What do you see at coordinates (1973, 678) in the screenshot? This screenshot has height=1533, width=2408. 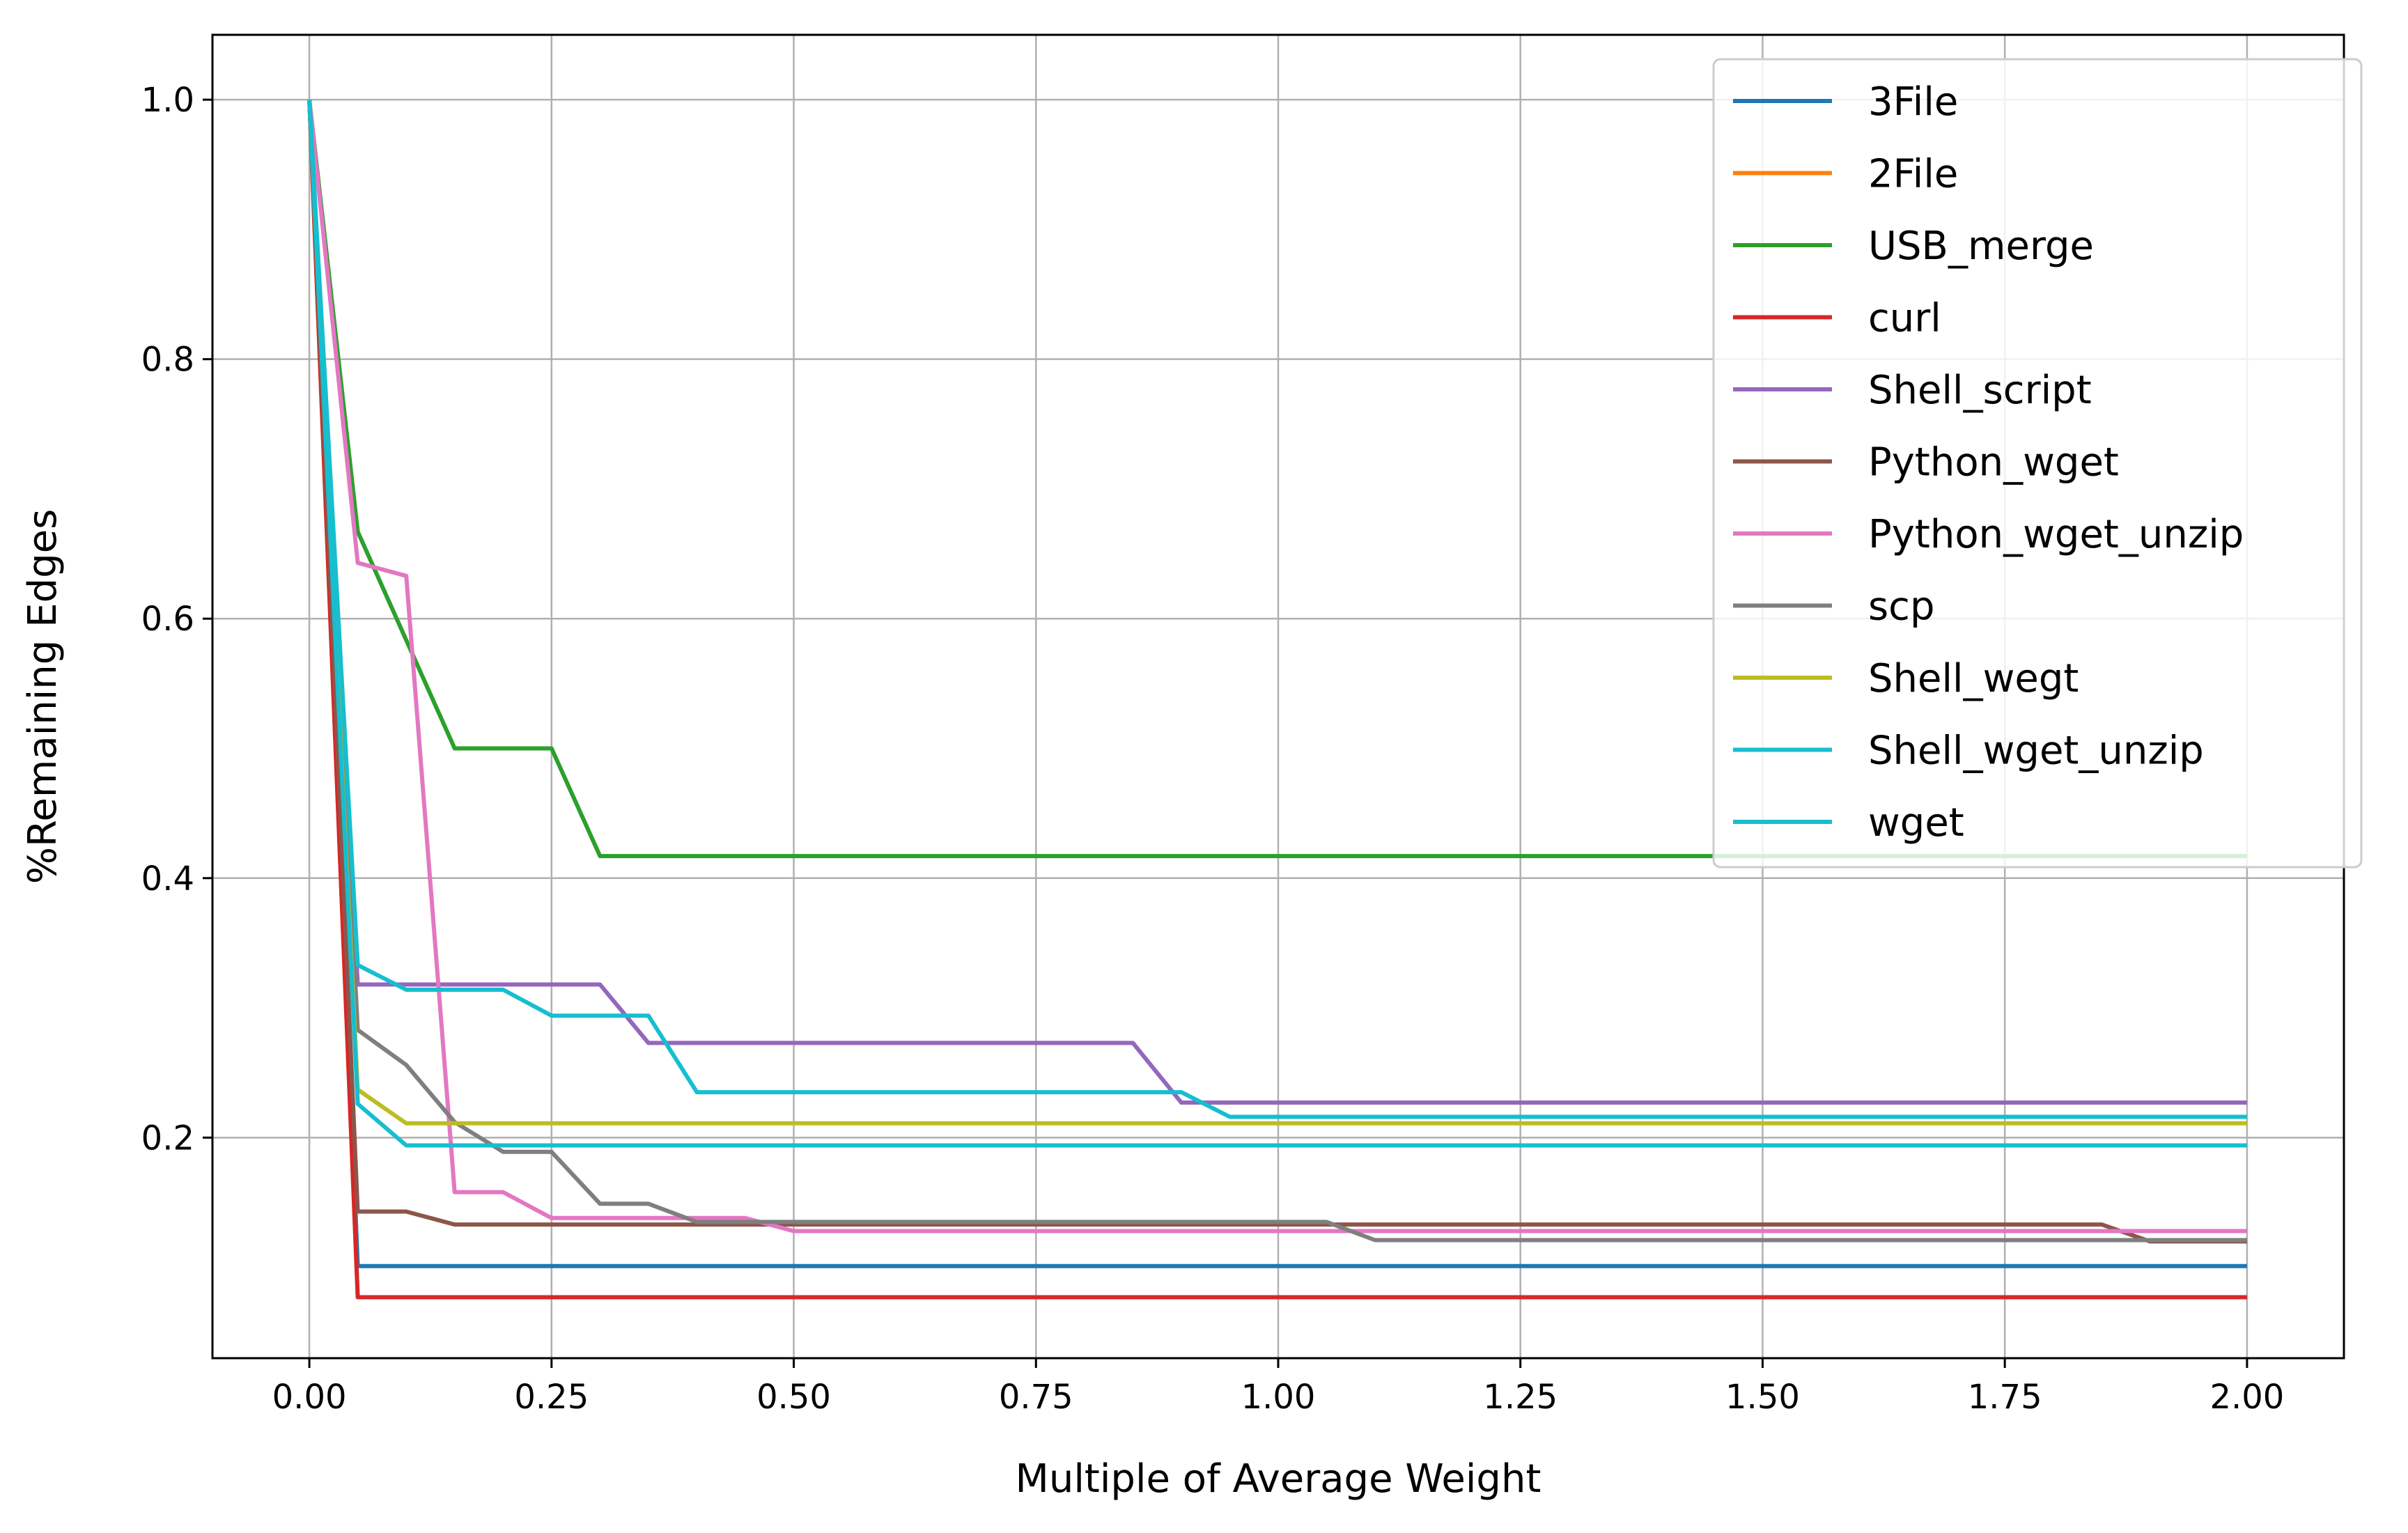 I see `legend-label: Shell_wegt` at bounding box center [1973, 678].